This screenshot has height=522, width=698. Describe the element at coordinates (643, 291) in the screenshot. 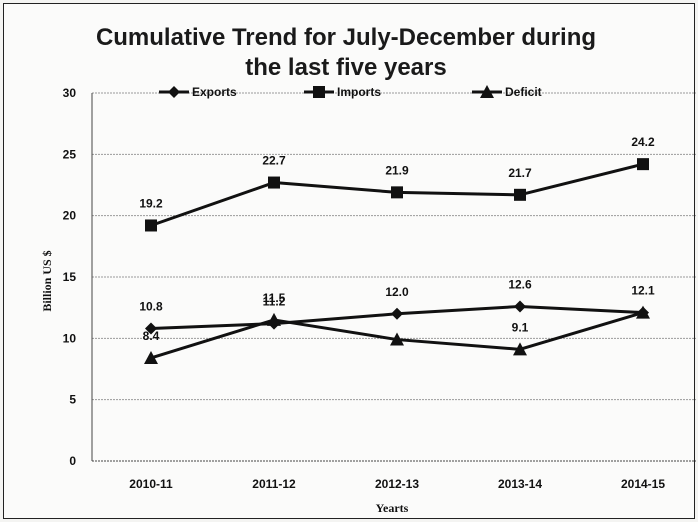

I see `data-label: 12.1` at that location.